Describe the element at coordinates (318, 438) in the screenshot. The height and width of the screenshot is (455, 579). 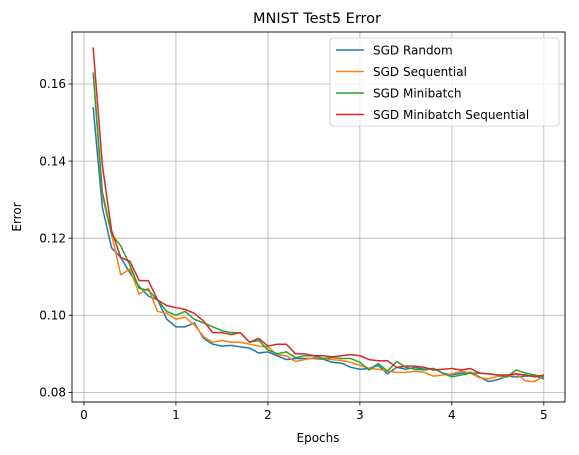
I see `x-axis-label: Epochs` at that location.